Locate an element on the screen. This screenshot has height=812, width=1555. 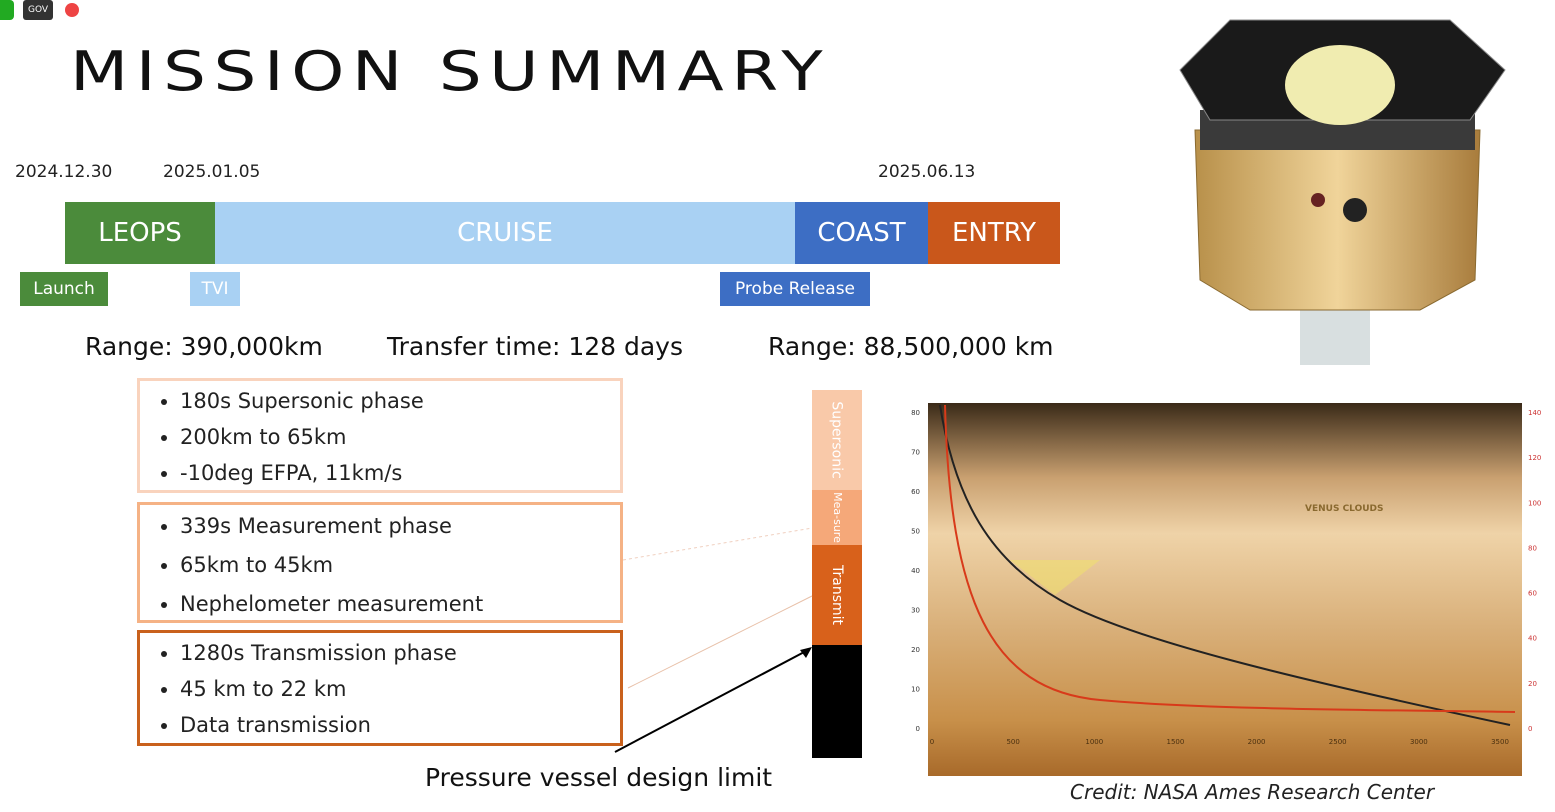
velocity-tick-label: 60 is located at coordinates (1532, 594).